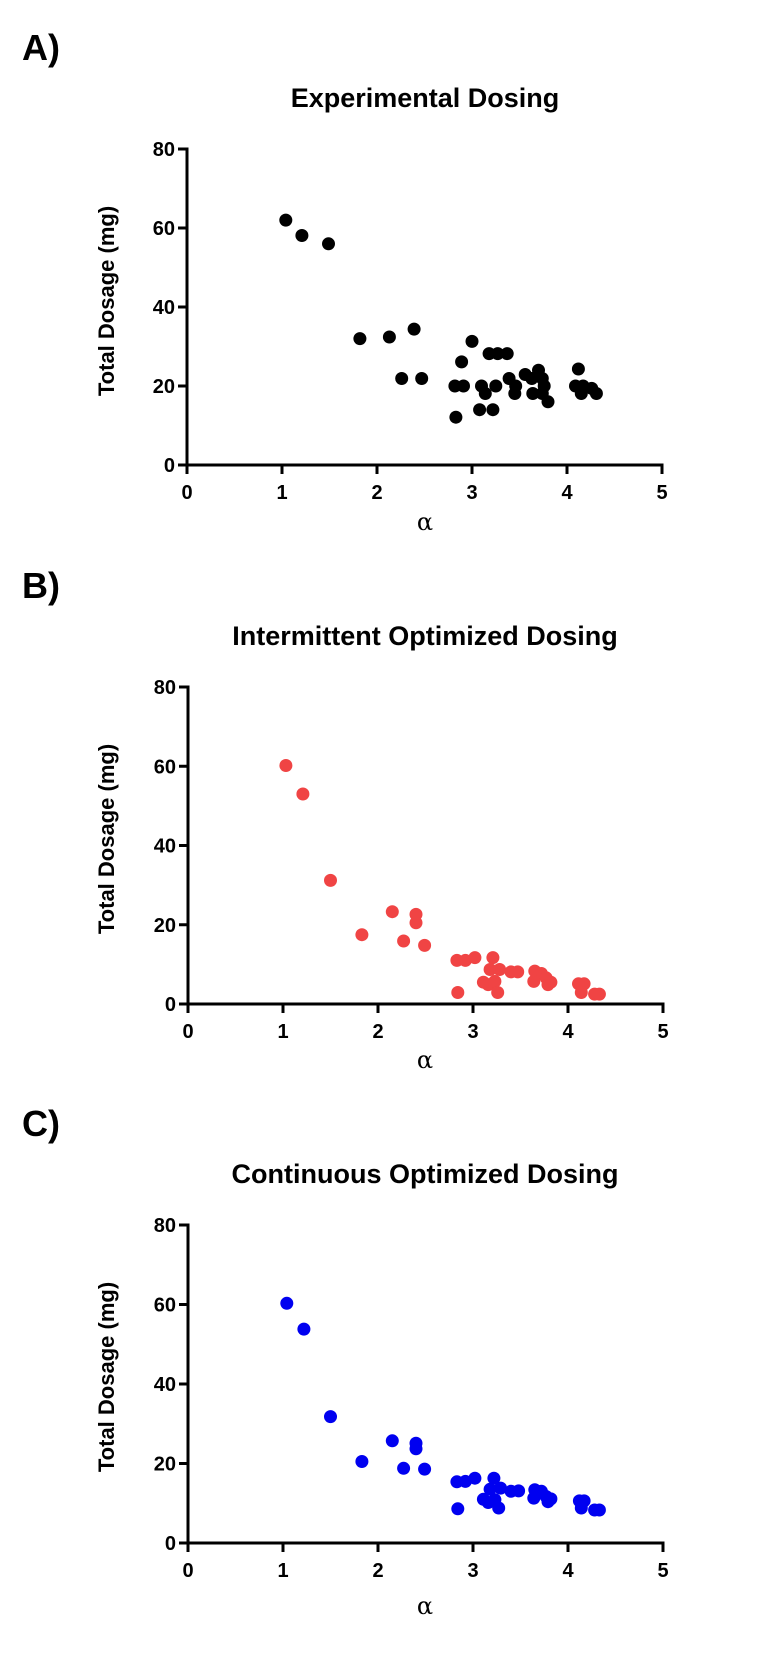 The width and height of the screenshot is (761, 1667). I want to click on chart-title: Continuous Optimized Dosing, so click(425, 1174).